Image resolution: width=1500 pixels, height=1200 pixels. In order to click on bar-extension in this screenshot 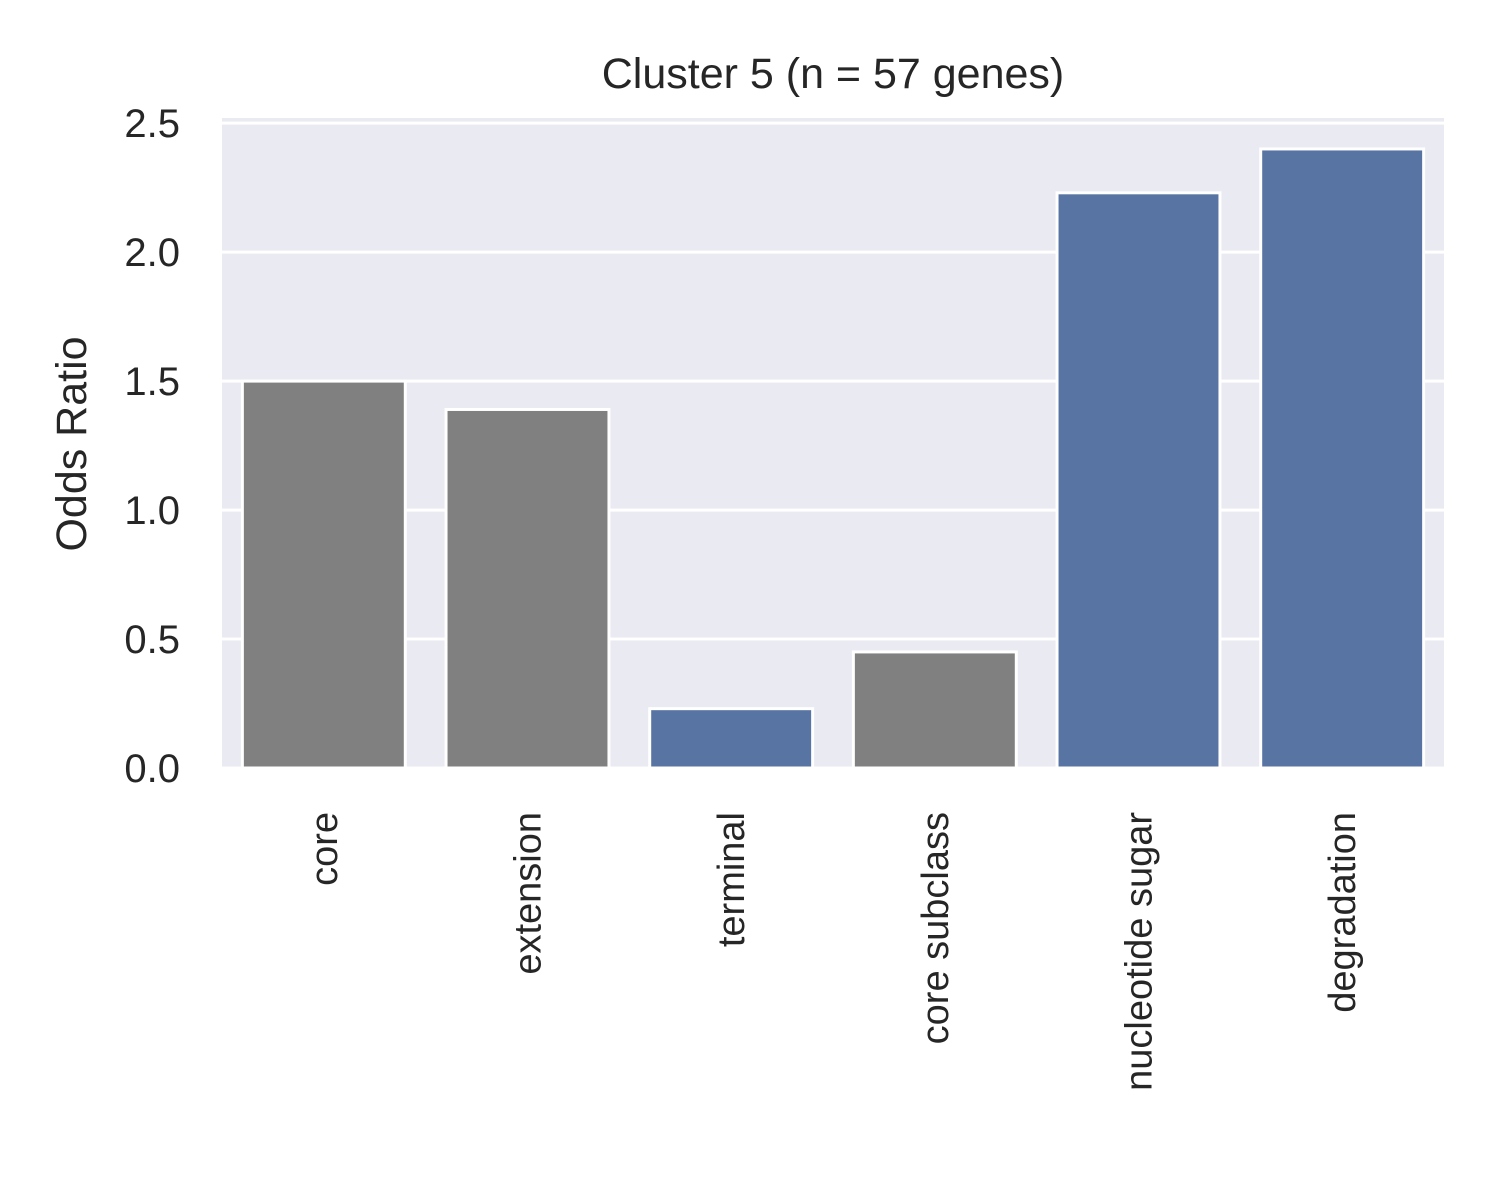, I will do `click(527, 588)`.